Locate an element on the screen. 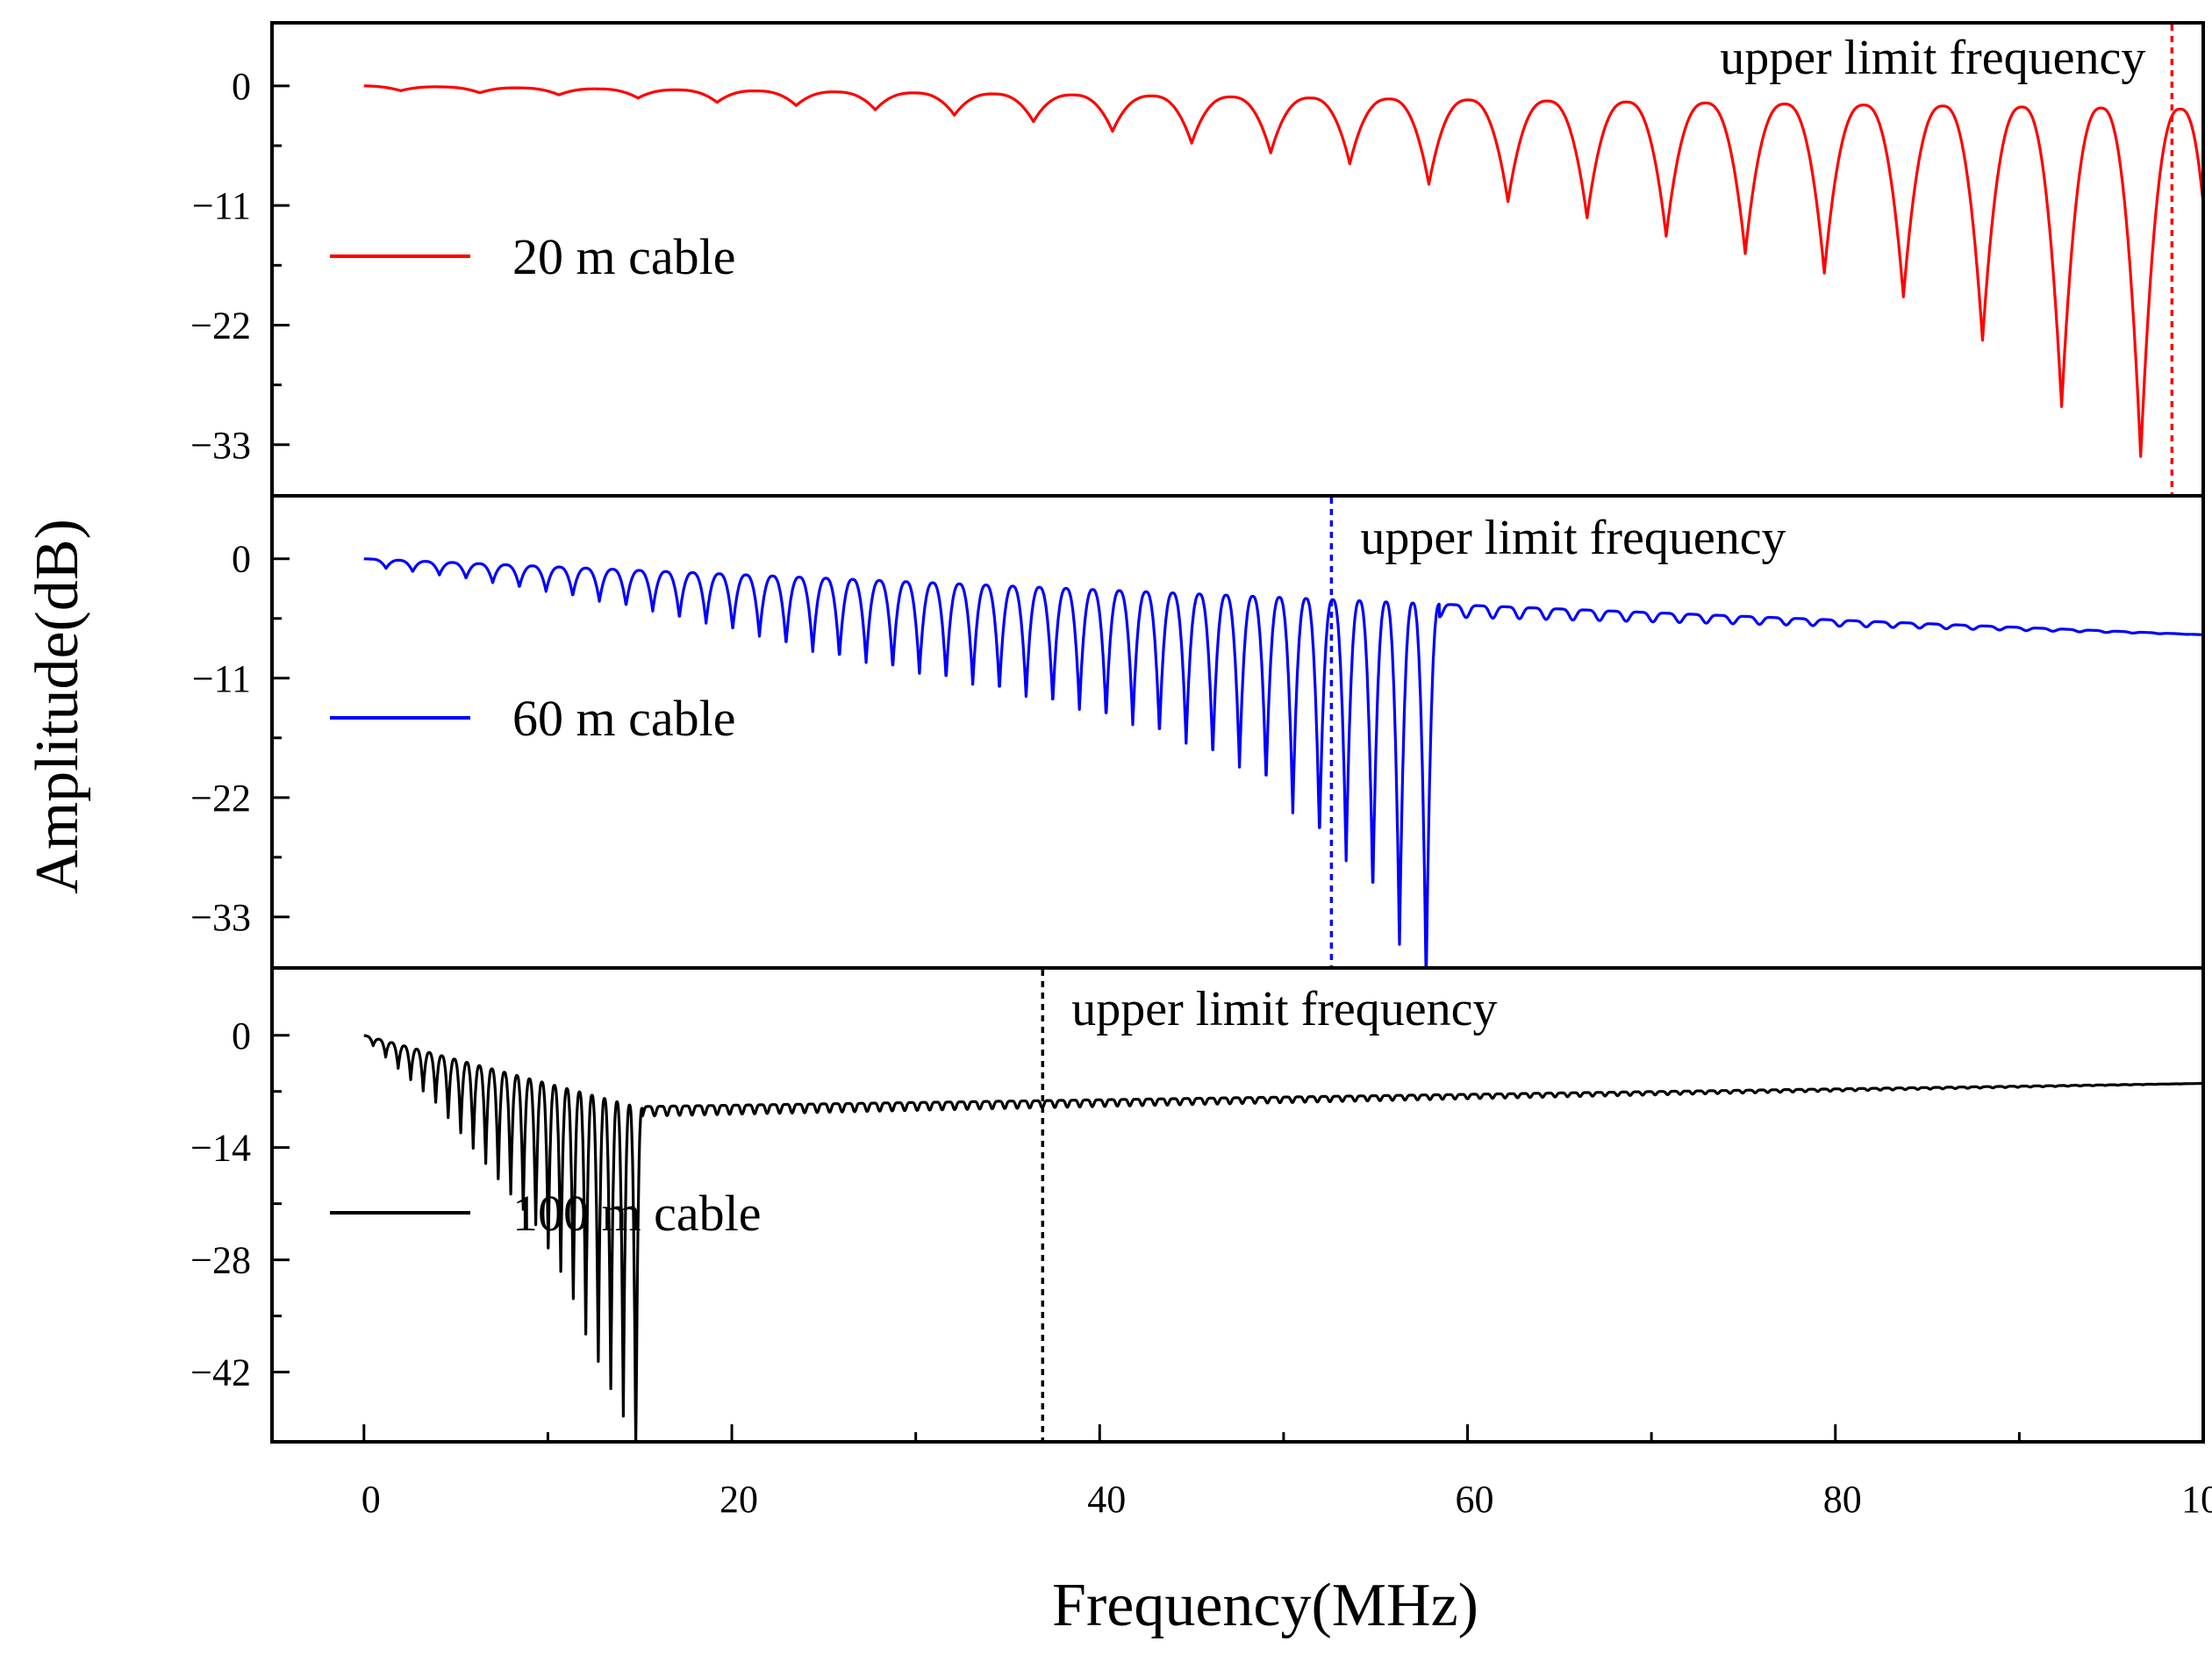  y-tick-label: −14 is located at coordinates (220, 1148).